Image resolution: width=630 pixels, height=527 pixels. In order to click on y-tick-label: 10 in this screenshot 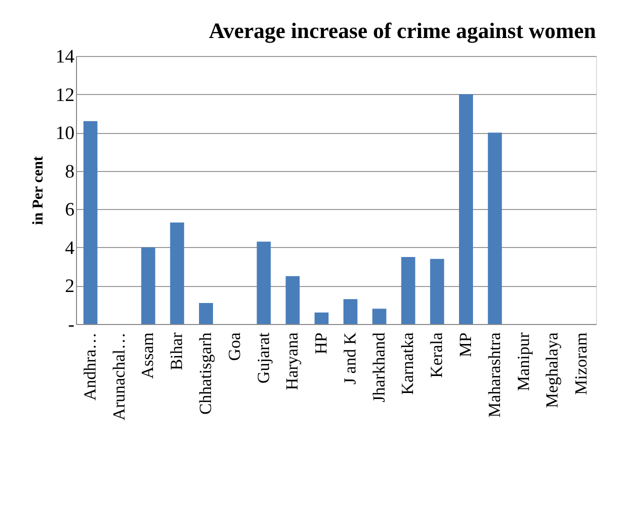, I will do `click(65, 133)`.